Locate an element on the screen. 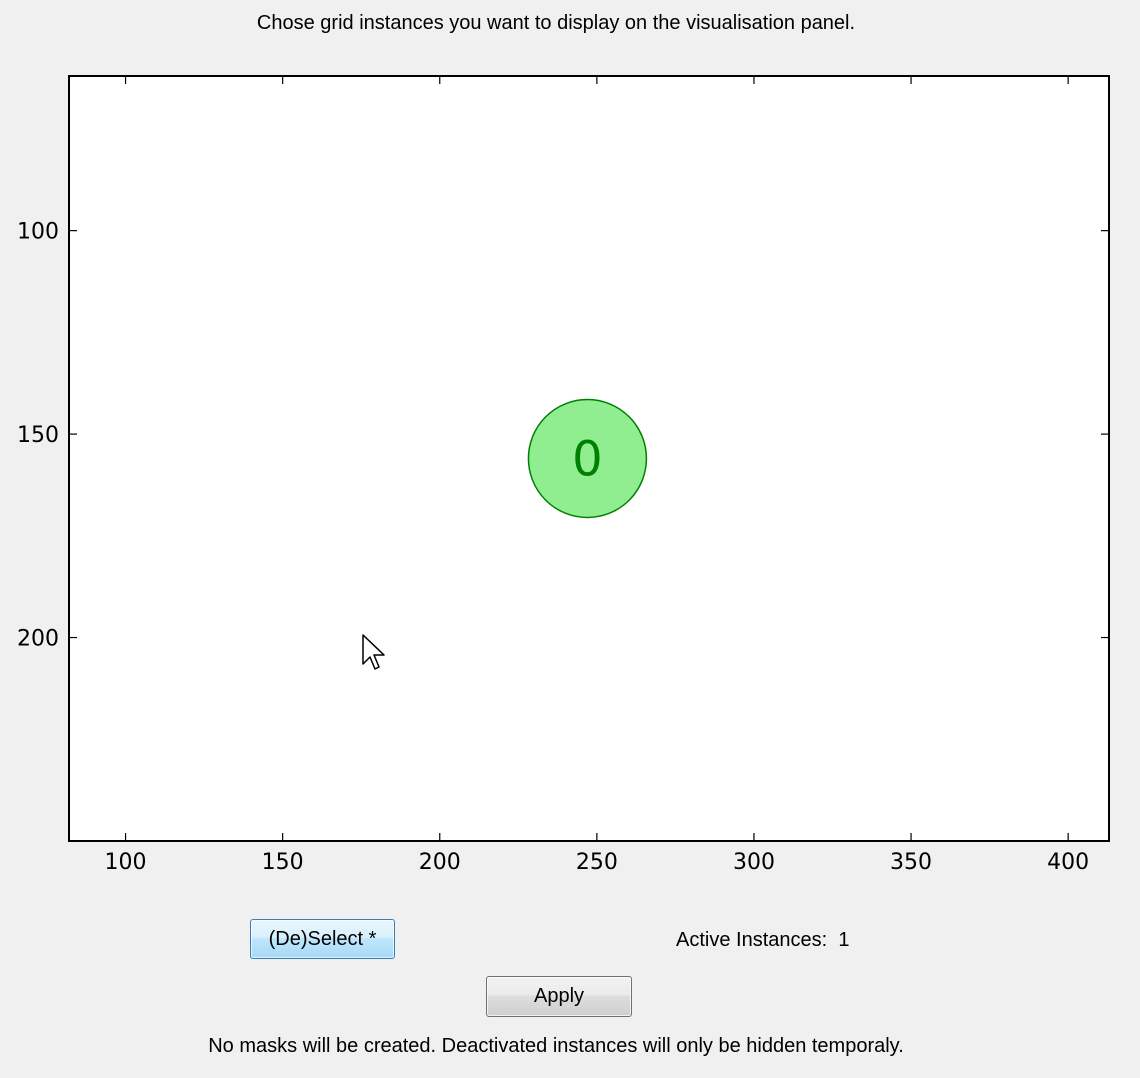 This screenshot has width=1140, height=1078. x-tick-label: 200 is located at coordinates (440, 862).